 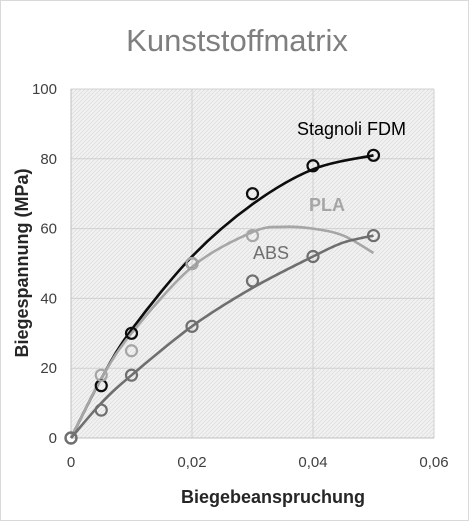 What do you see at coordinates (327, 205) in the screenshot?
I see `series-label-pla: PLA` at bounding box center [327, 205].